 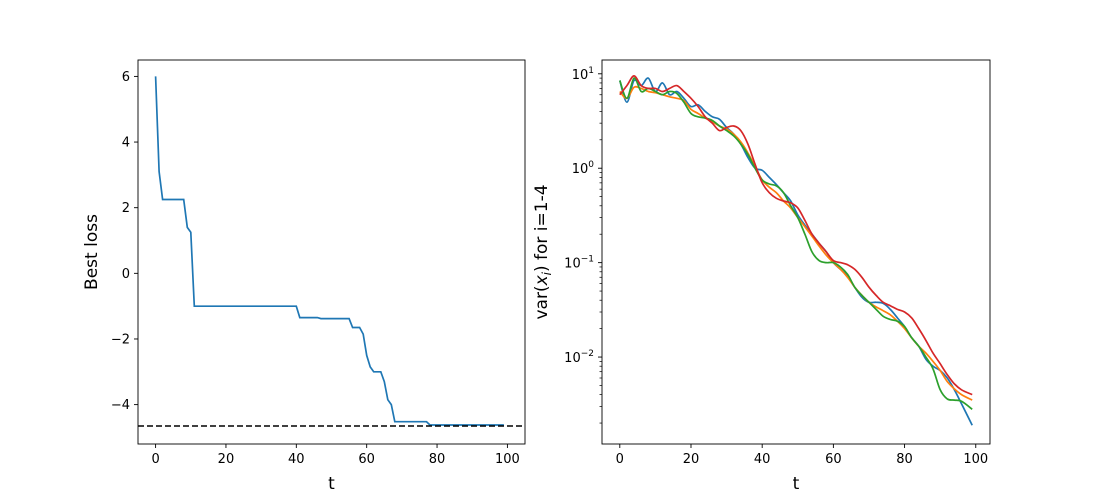 What do you see at coordinates (543, 251) in the screenshot?
I see `y-axis-title: var(xi) for i=1-4` at bounding box center [543, 251].